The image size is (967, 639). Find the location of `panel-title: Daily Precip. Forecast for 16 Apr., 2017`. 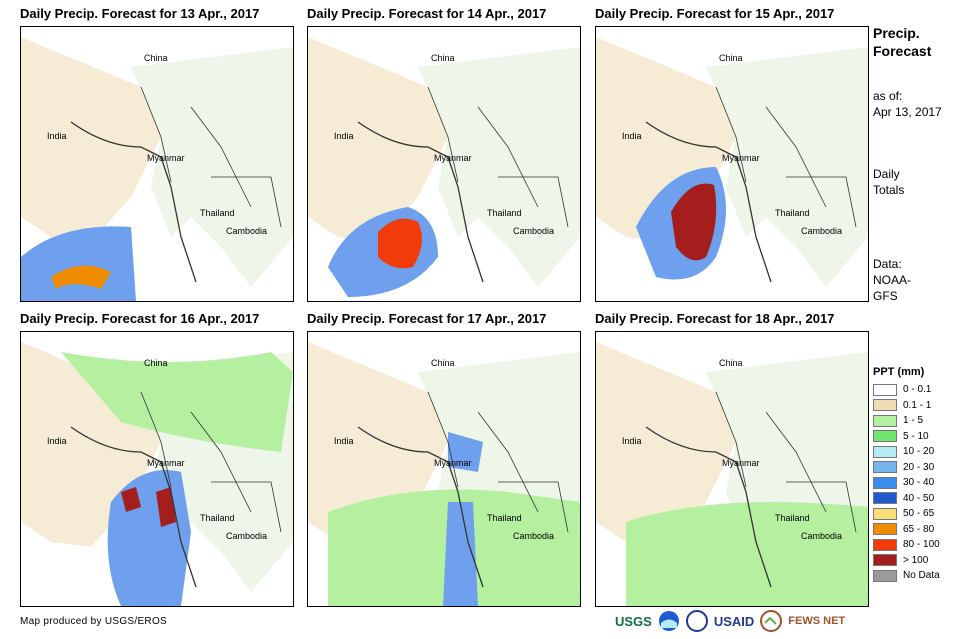

panel-title: Daily Precip. Forecast for 16 Apr., 2017 is located at coordinates (140, 318).